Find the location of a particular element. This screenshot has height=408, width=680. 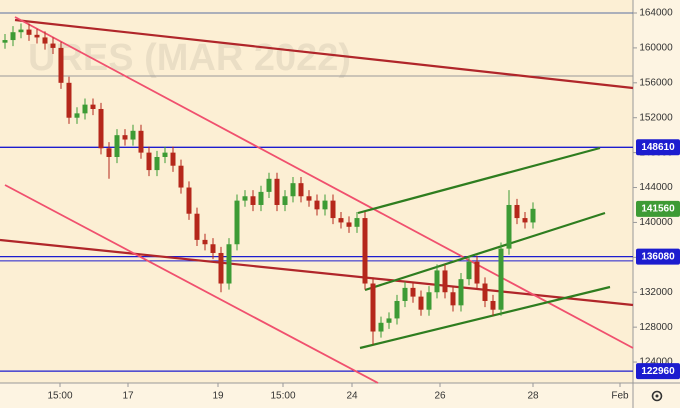

gear-center is located at coordinates (657, 396).